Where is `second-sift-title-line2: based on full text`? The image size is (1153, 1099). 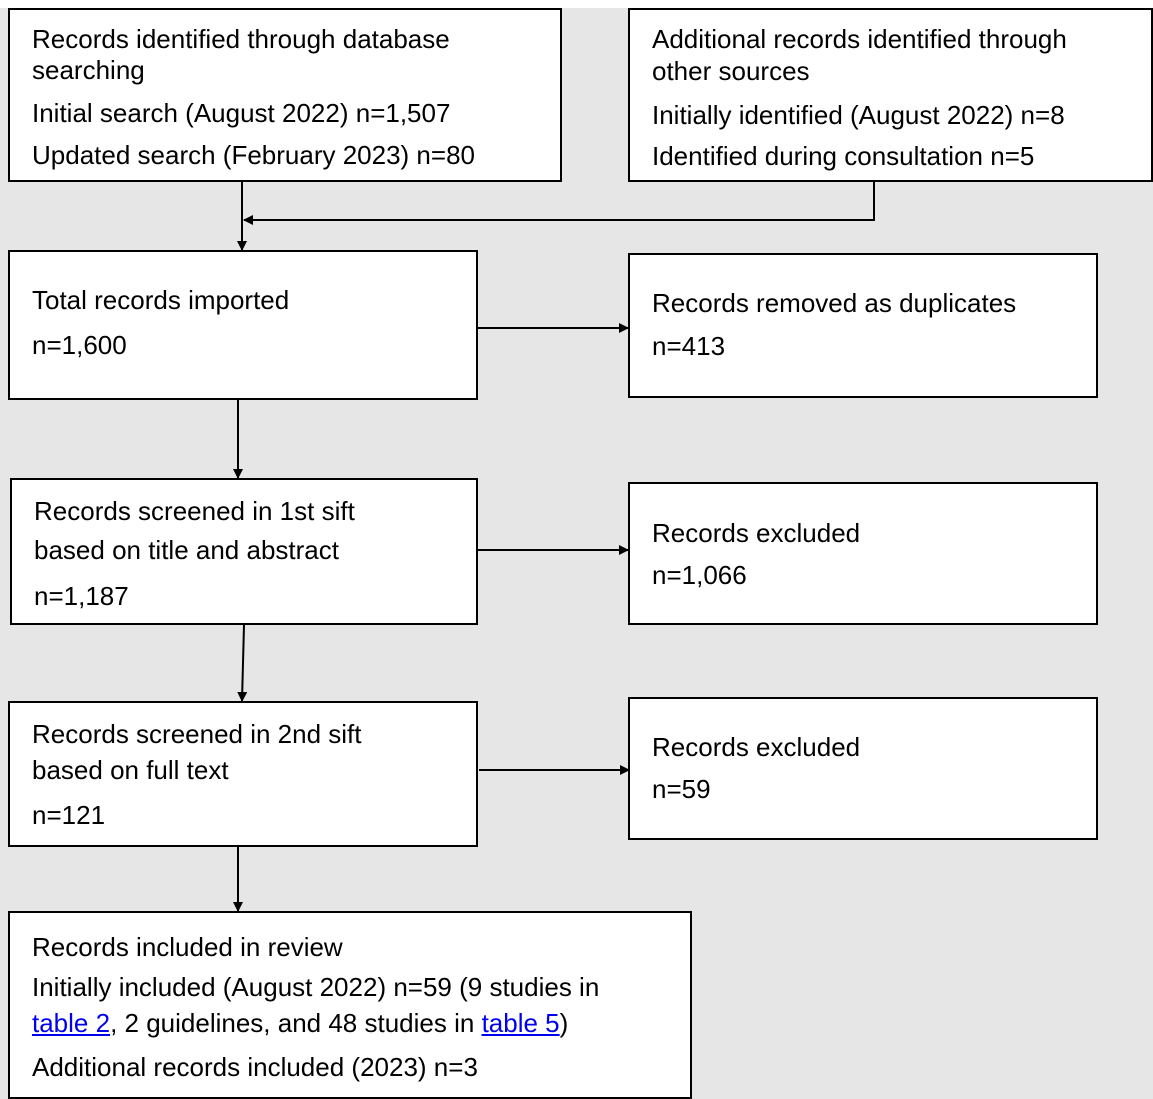 second-sift-title-line2: based on full text is located at coordinates (130, 770).